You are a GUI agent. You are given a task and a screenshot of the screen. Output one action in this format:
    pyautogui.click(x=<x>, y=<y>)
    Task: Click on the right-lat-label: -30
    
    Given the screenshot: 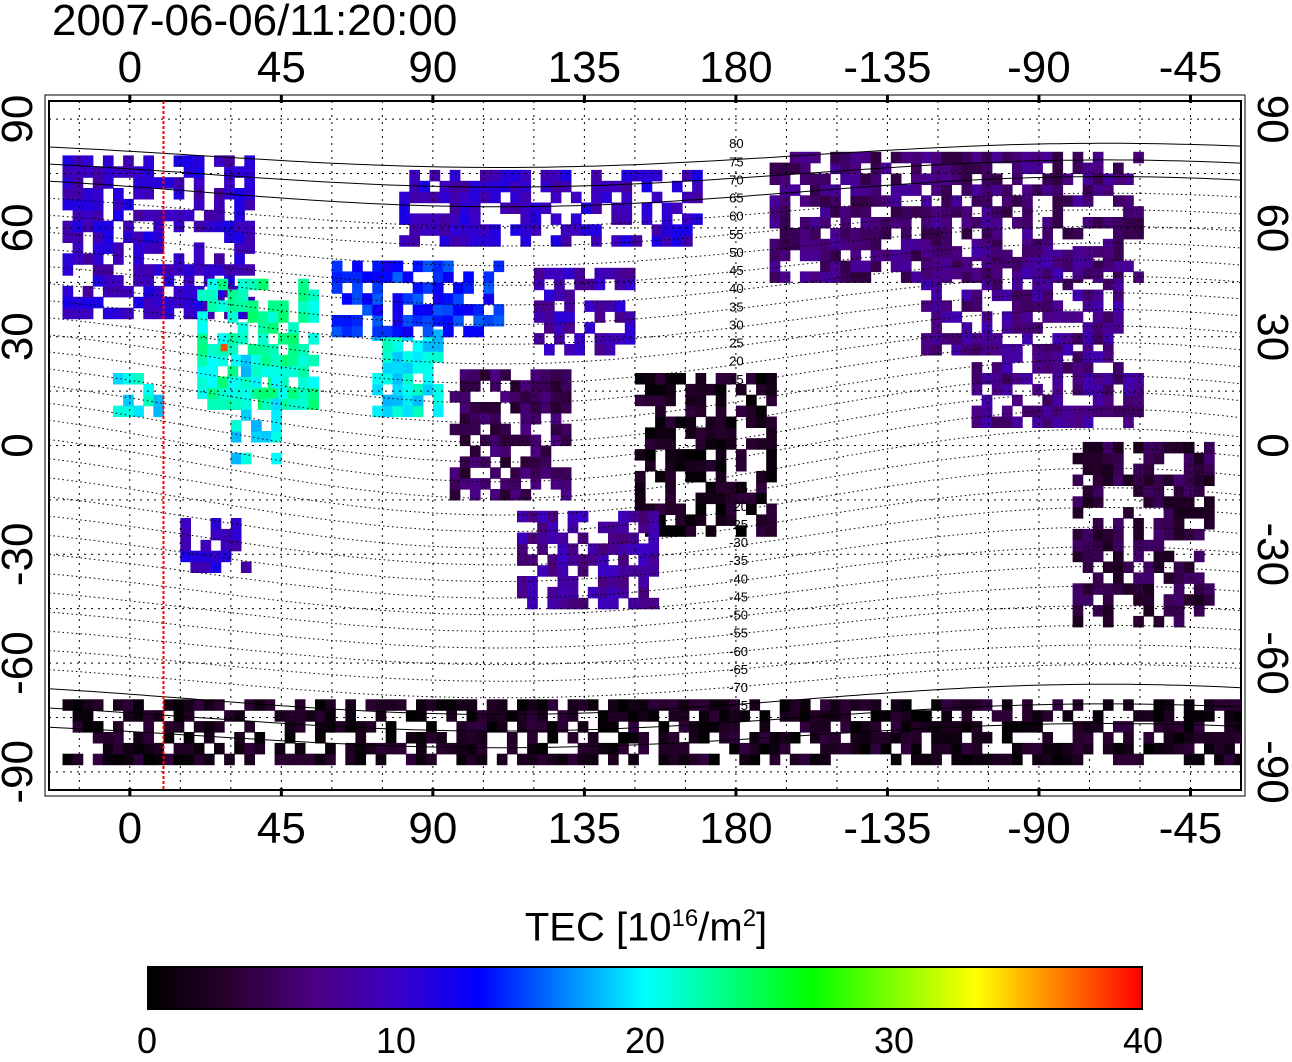 What is the action you would take?
    pyautogui.click(x=1270, y=554)
    